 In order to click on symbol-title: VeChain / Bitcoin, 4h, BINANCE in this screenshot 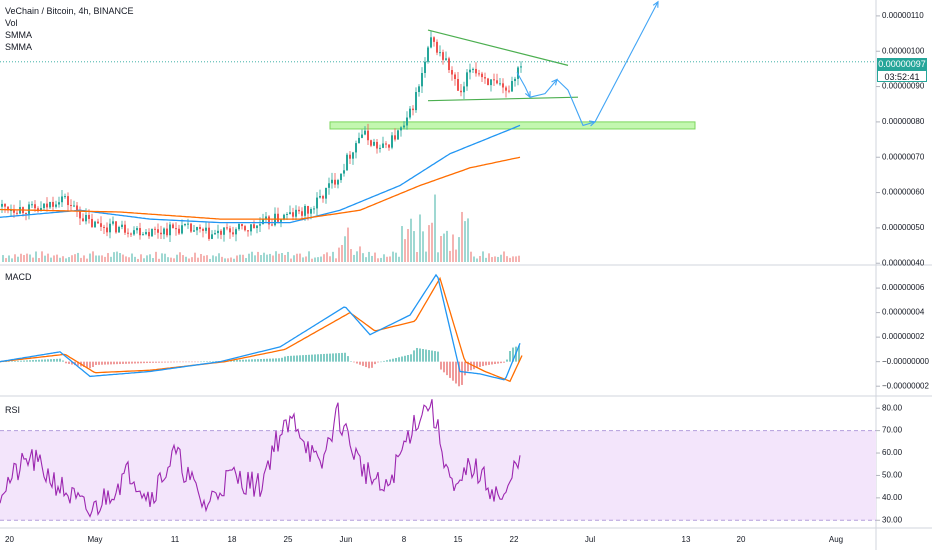, I will do `click(69, 11)`.